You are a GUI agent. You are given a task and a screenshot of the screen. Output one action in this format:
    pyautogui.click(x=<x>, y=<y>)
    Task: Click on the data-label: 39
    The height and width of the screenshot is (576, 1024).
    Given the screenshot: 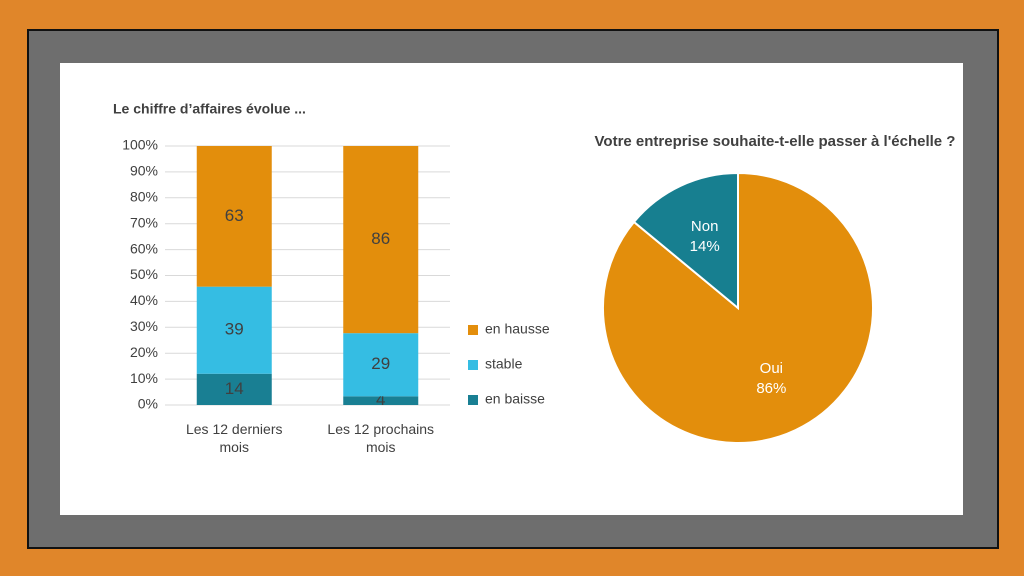 What is the action you would take?
    pyautogui.click(x=234, y=329)
    